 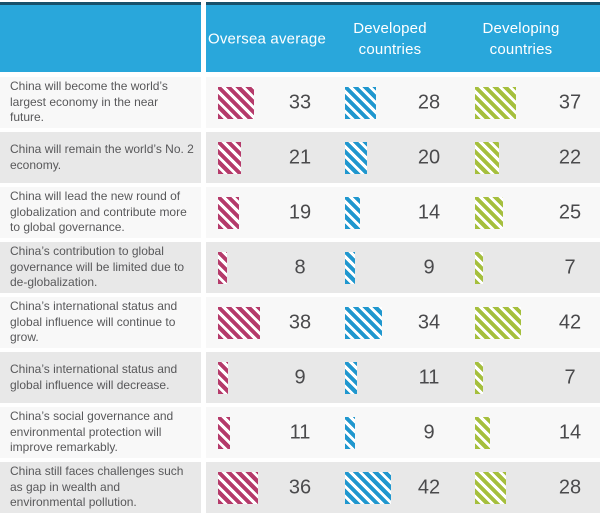 I want to click on column-header-developed-countries: Developed countries, so click(x=390, y=38).